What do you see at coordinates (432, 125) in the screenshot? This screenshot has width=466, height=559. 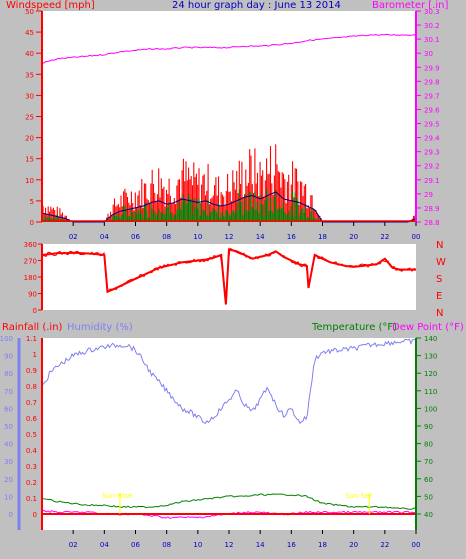 I see `baro-y-tick-label: 29.5` at bounding box center [432, 125].